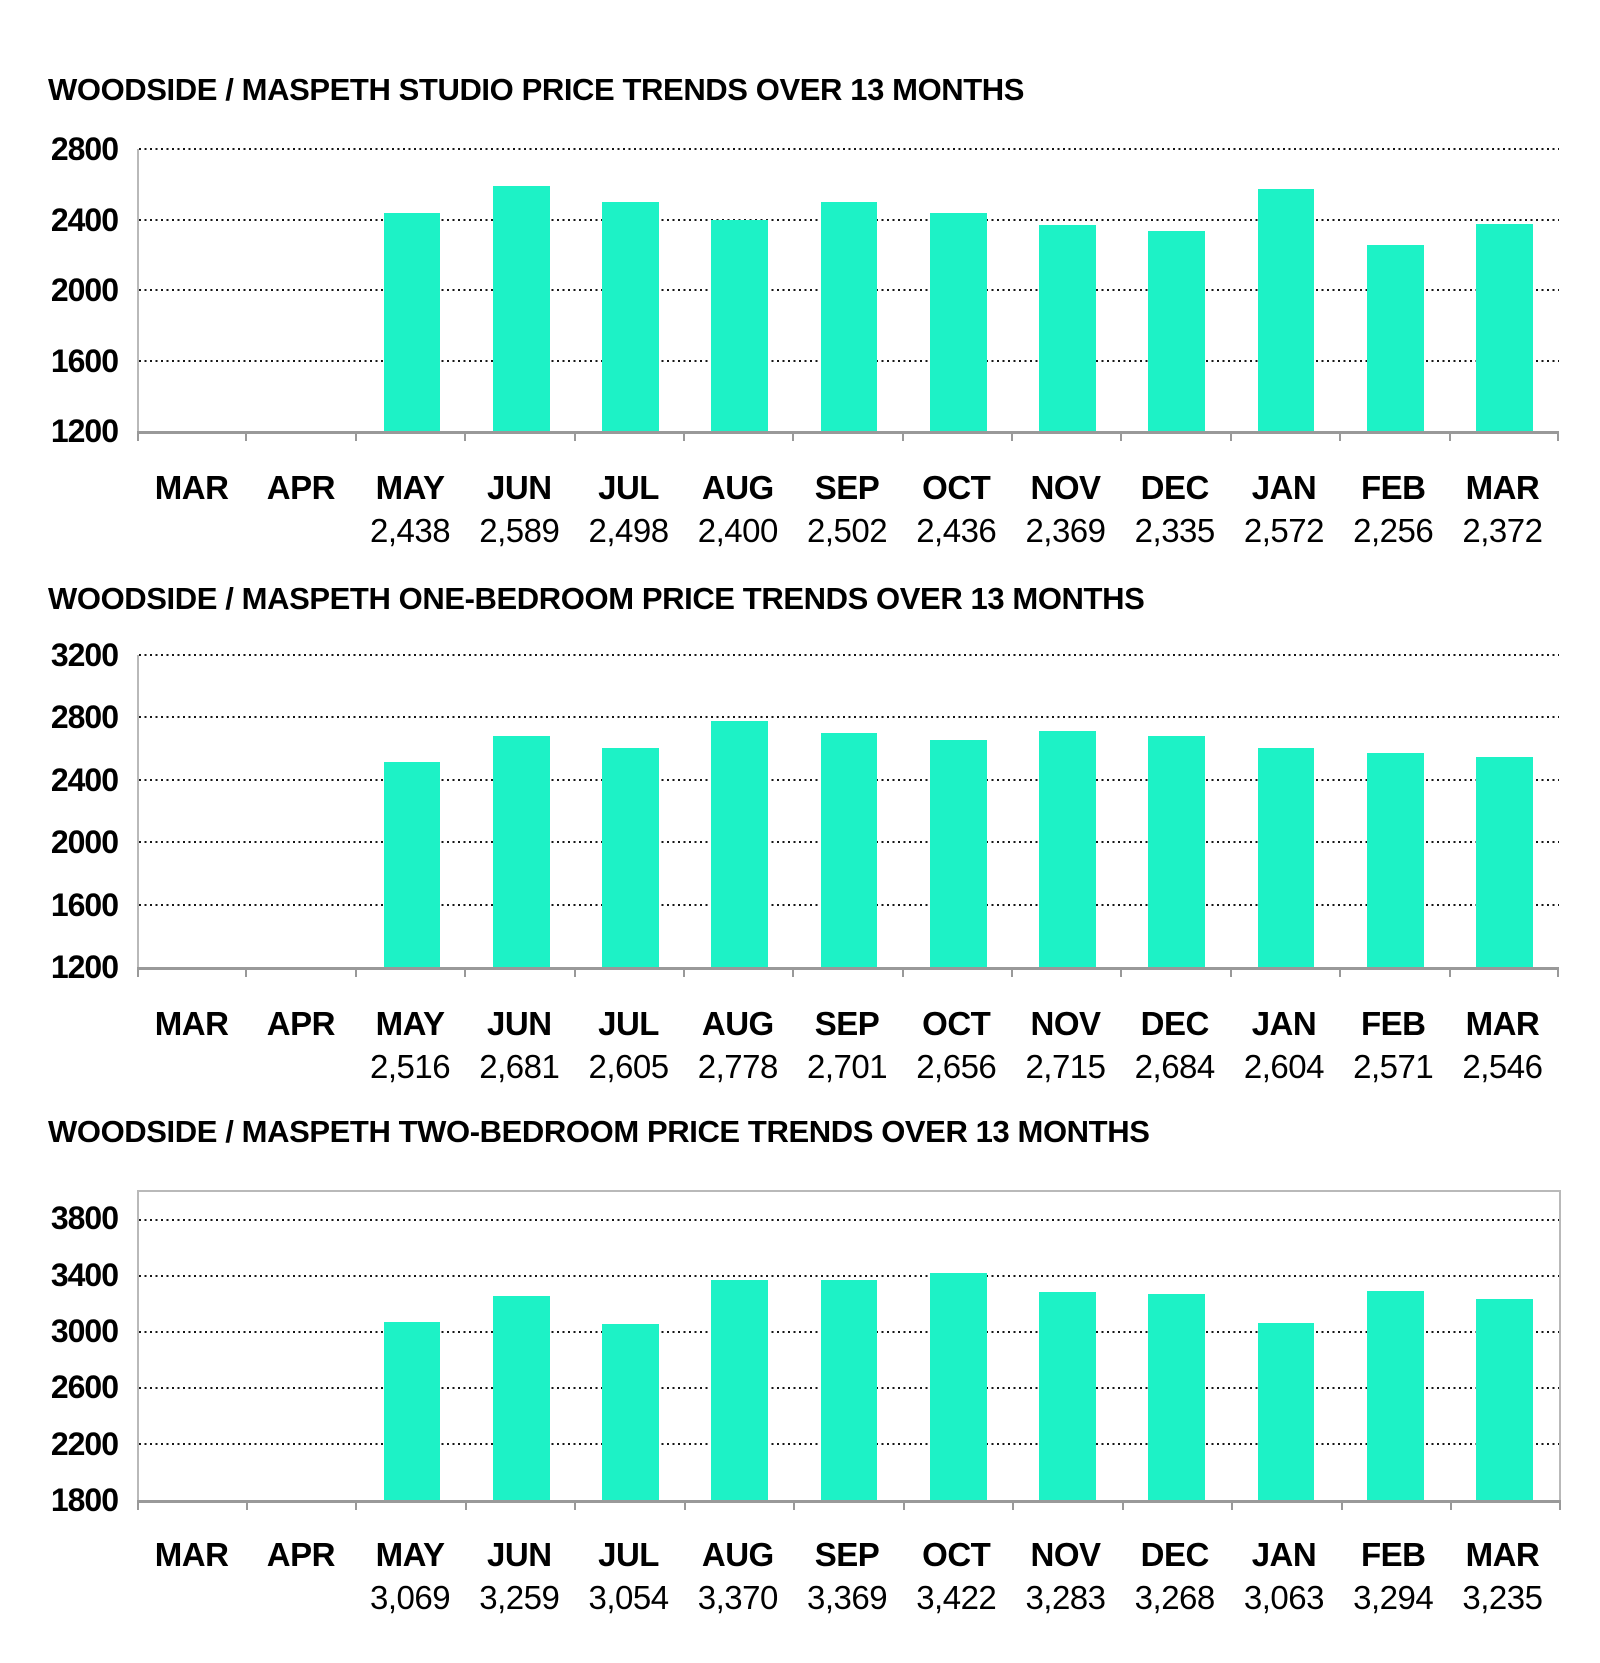 The image size is (1600, 1663). Describe the element at coordinates (956, 487) in the screenshot. I see `month-label: OCT` at that location.